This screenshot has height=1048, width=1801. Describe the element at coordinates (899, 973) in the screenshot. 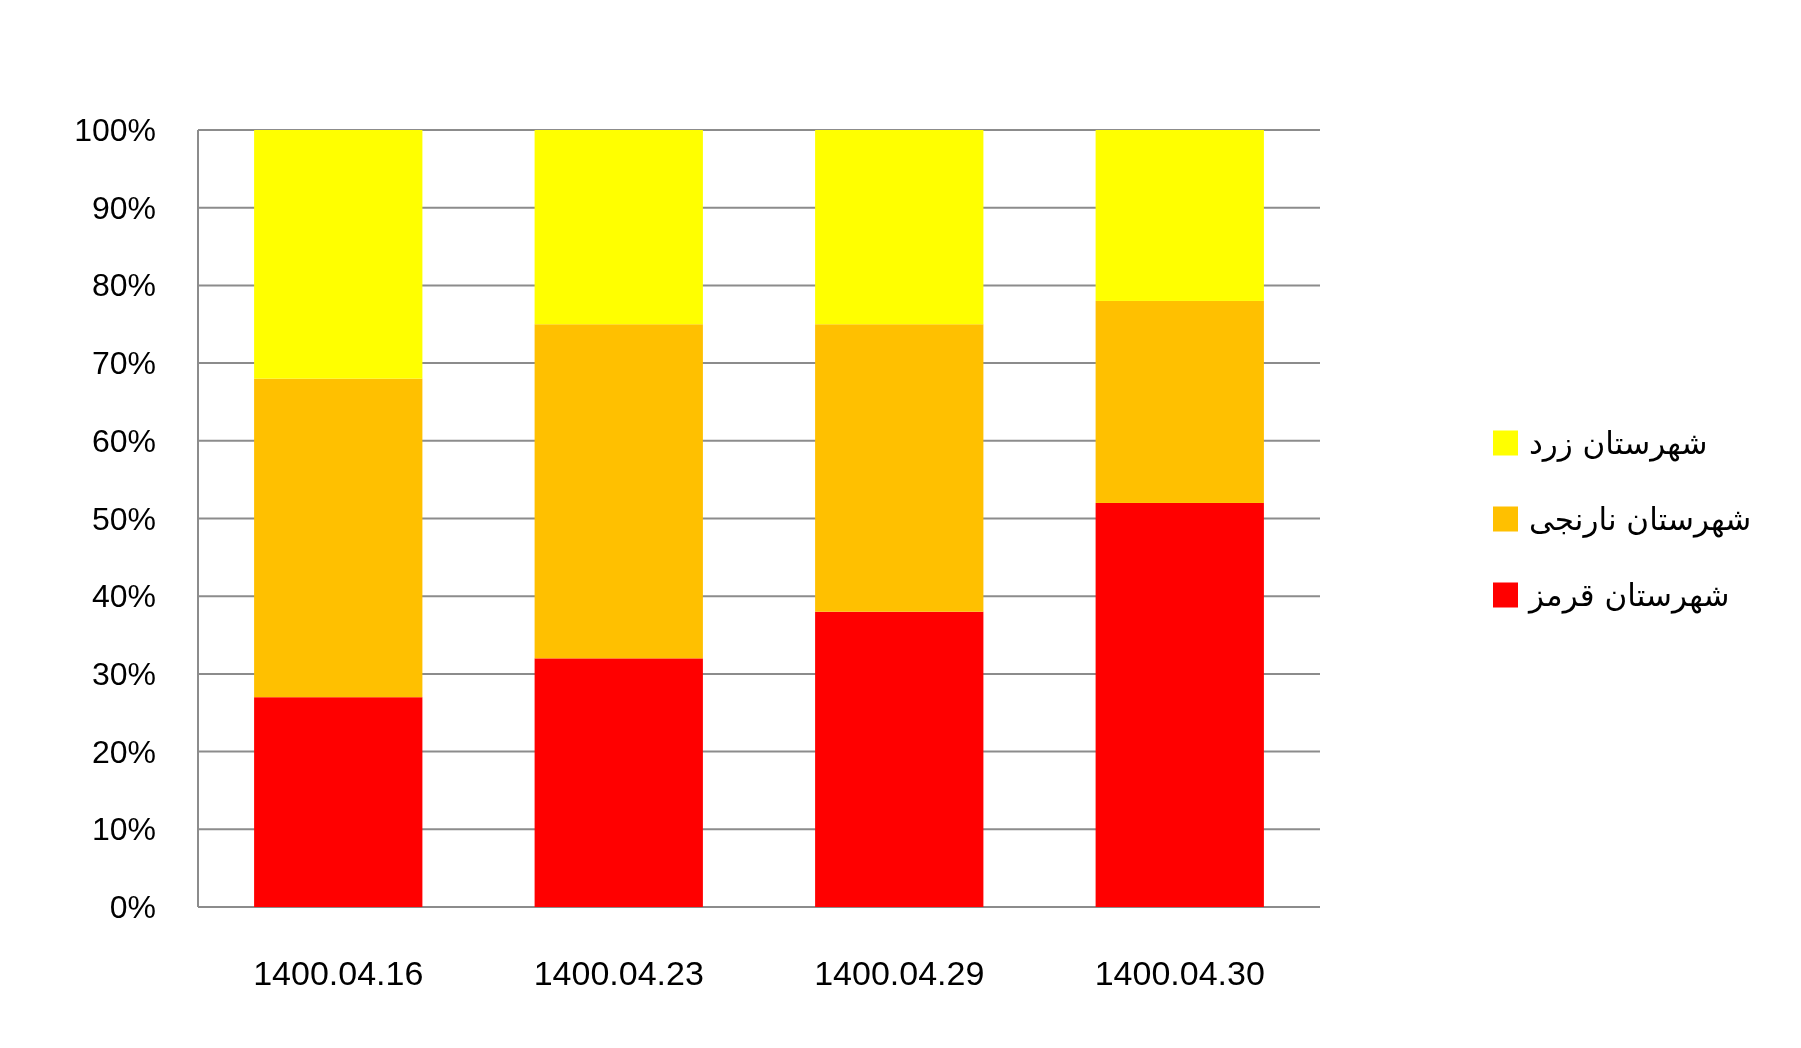

I see `x-tick-label: 1400.04.29` at that location.